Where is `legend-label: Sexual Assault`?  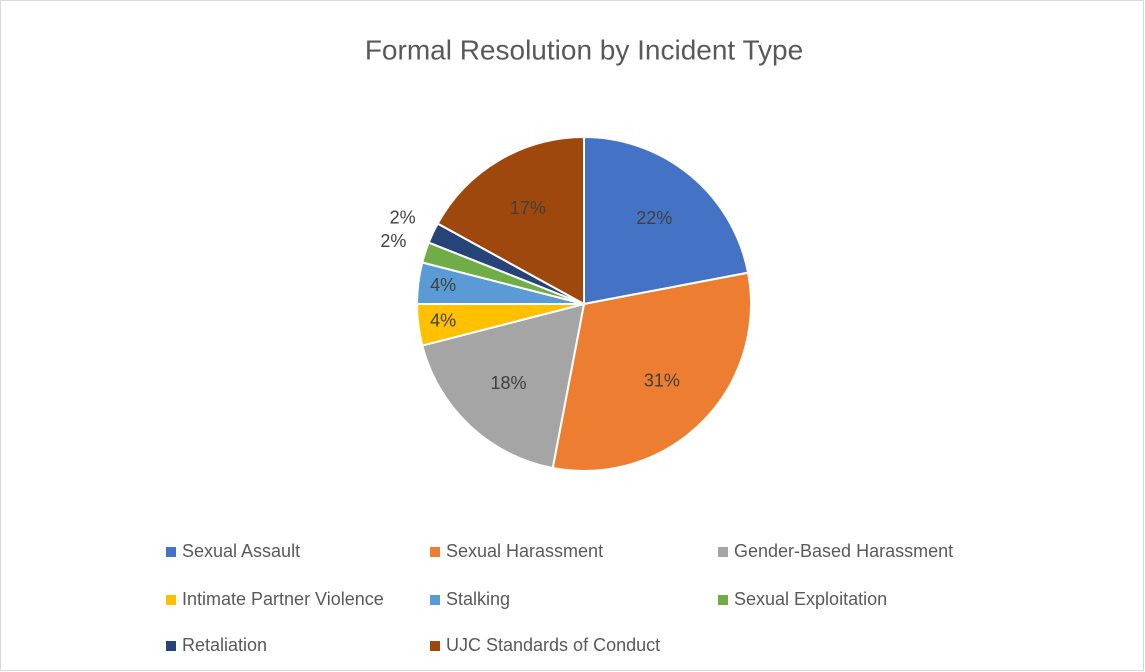 legend-label: Sexual Assault is located at coordinates (241, 551).